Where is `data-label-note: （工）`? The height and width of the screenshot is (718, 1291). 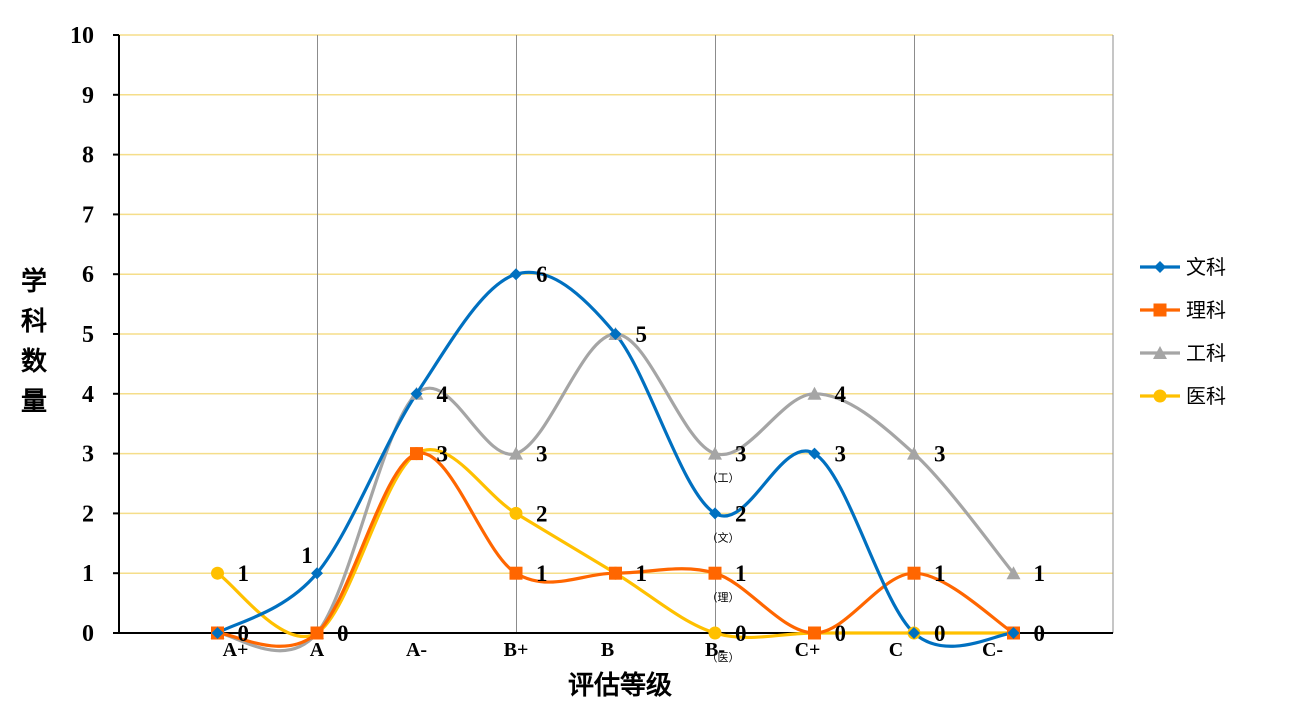
data-label-note: （工） is located at coordinates (723, 478).